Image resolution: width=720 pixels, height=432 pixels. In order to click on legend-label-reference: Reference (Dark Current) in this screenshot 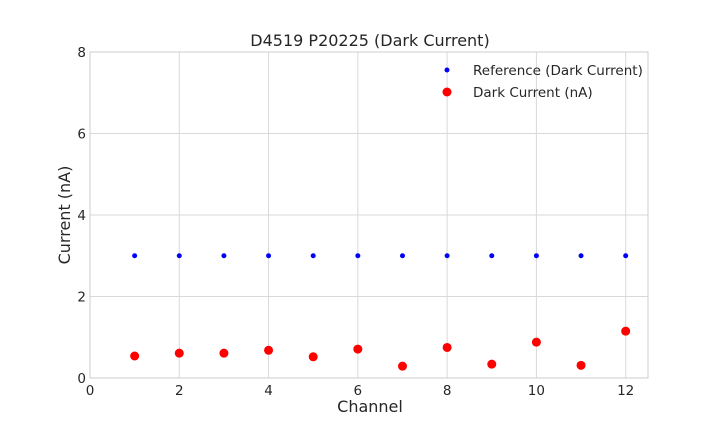, I will do `click(558, 71)`.